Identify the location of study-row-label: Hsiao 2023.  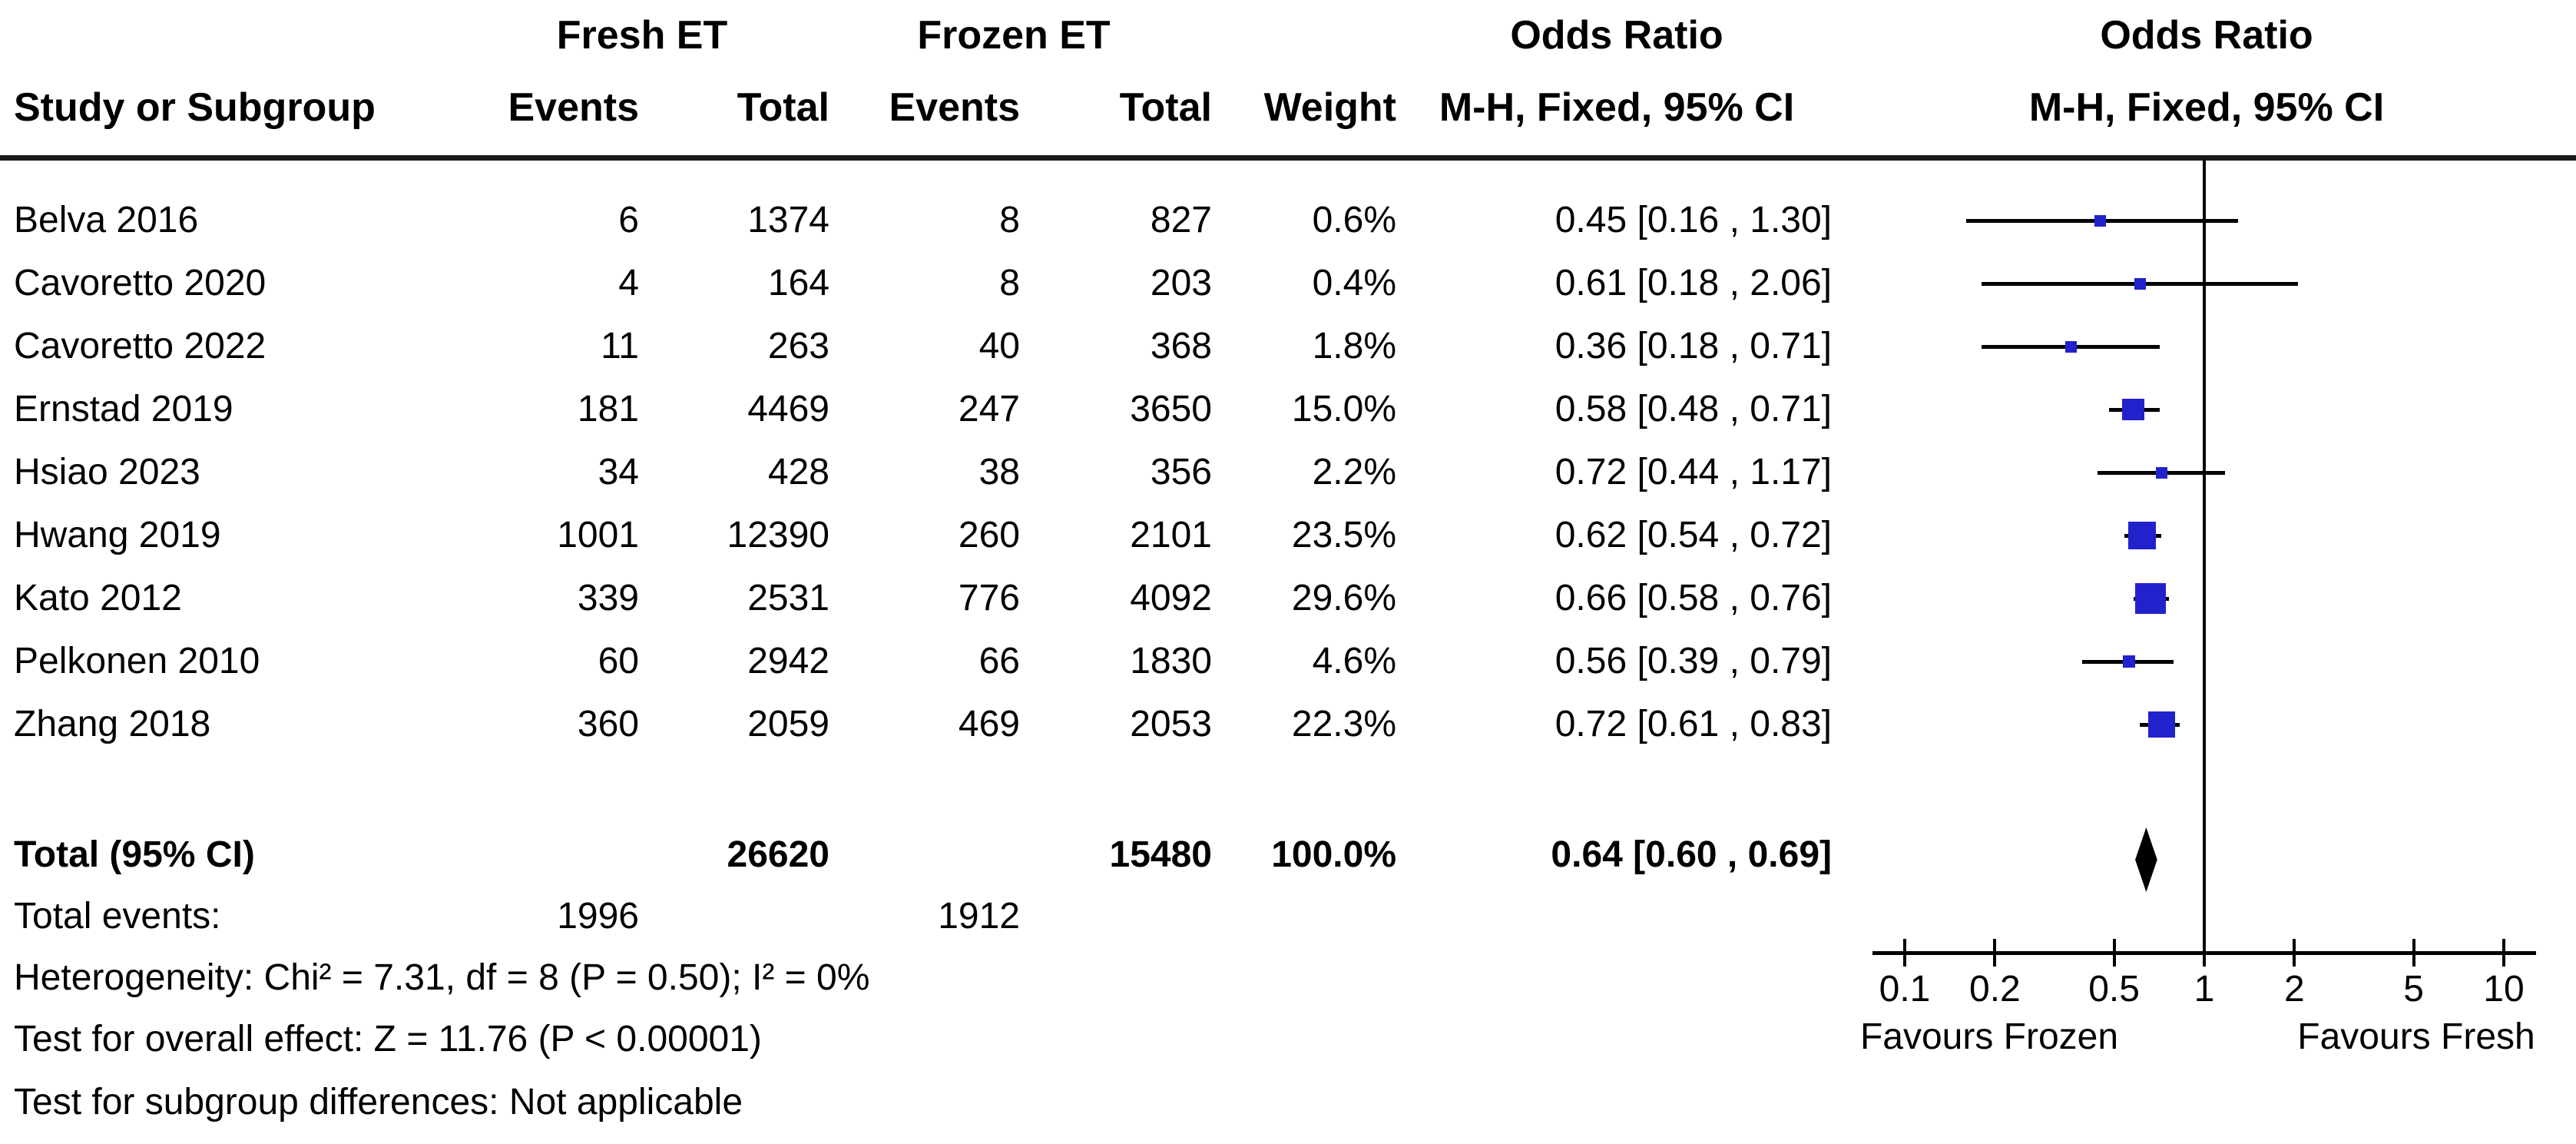
(107, 472).